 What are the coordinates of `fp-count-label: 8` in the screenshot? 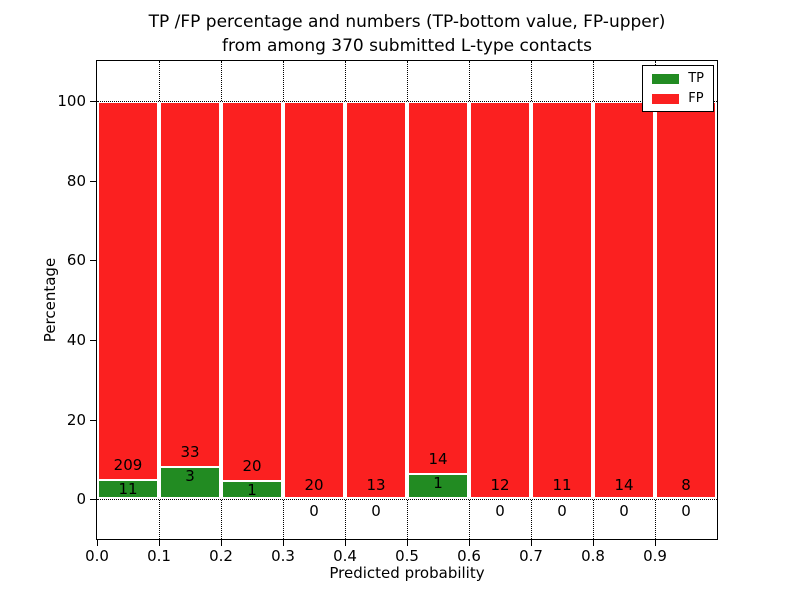 It's located at (686, 485).